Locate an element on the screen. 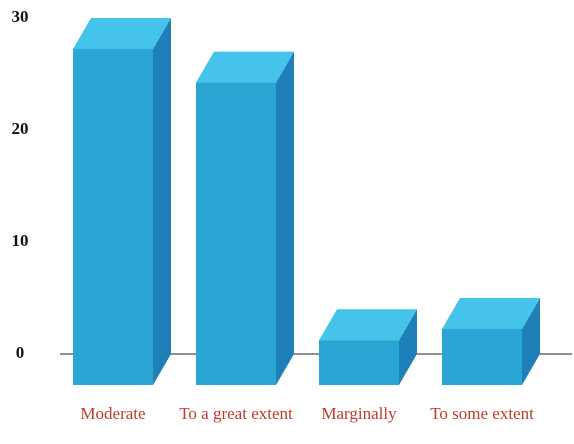 Image resolution: width=574 pixels, height=444 pixels. x-tick-label: Marginally is located at coordinates (359, 413).